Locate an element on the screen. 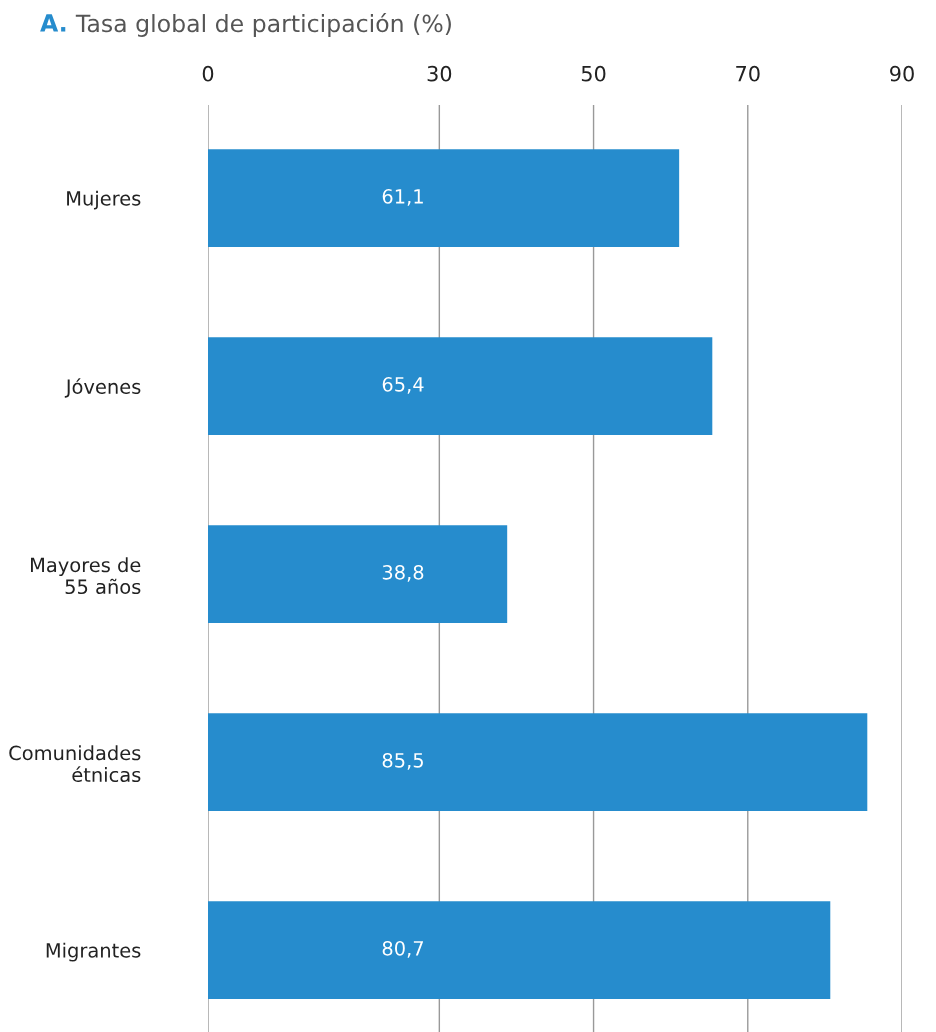 Image resolution: width=936 pixels, height=1032 pixels. x-tick-label: 70 is located at coordinates (748, 73).